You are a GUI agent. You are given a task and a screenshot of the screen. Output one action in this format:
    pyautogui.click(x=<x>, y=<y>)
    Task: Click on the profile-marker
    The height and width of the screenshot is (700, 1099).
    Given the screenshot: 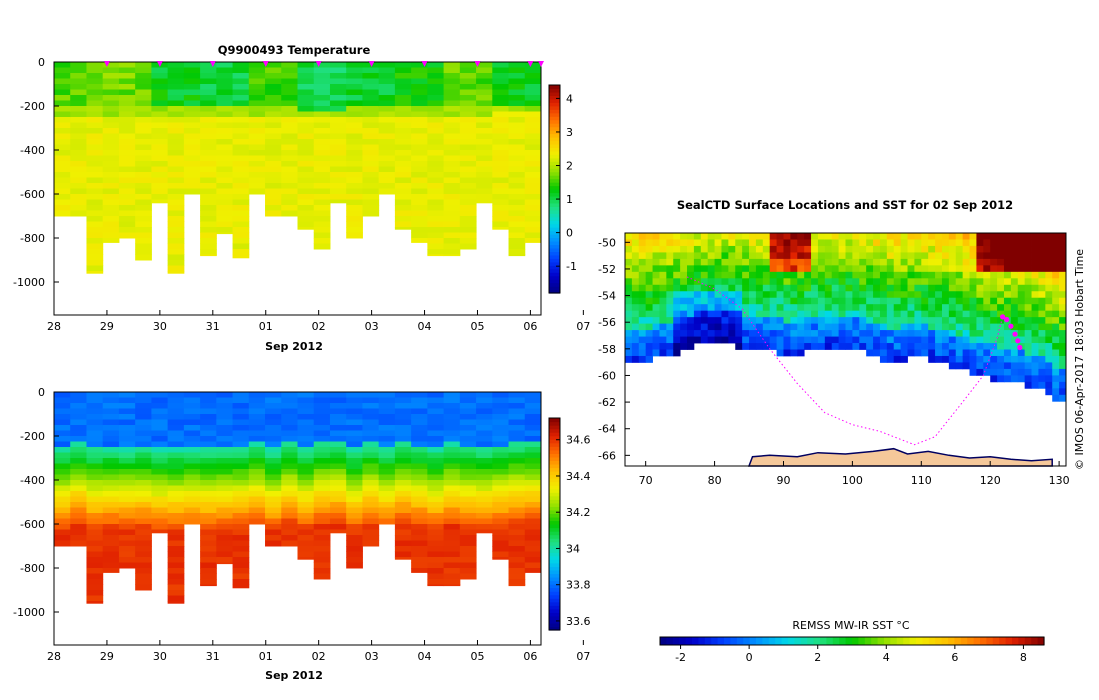 What is the action you would take?
    pyautogui.click(x=424, y=64)
    